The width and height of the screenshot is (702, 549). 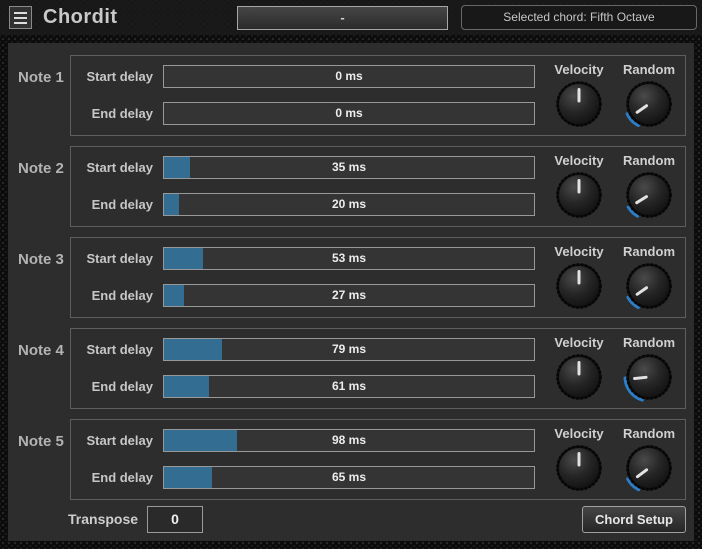 What do you see at coordinates (41, 259) in the screenshot?
I see `note-label: Note 3` at bounding box center [41, 259].